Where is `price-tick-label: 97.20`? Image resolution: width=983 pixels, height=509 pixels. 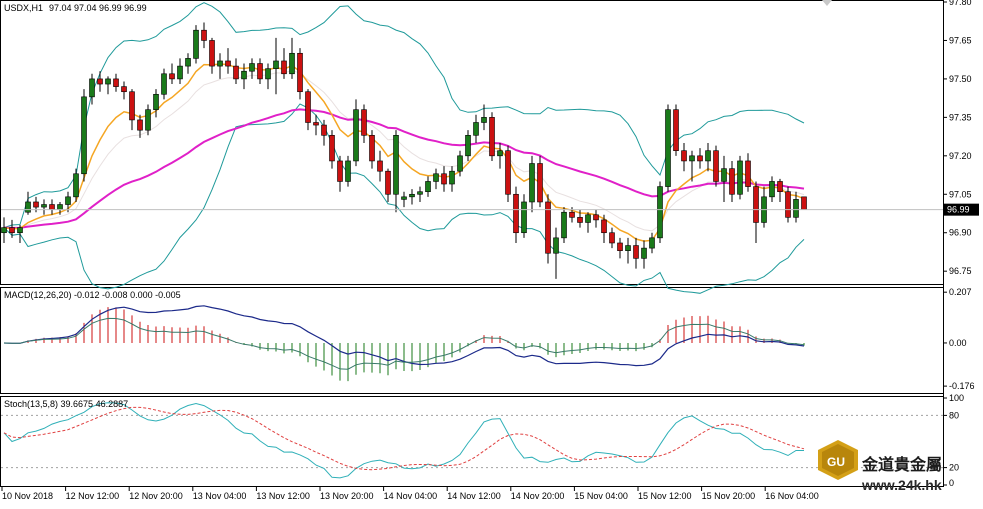 price-tick-label: 97.20 is located at coordinates (960, 156).